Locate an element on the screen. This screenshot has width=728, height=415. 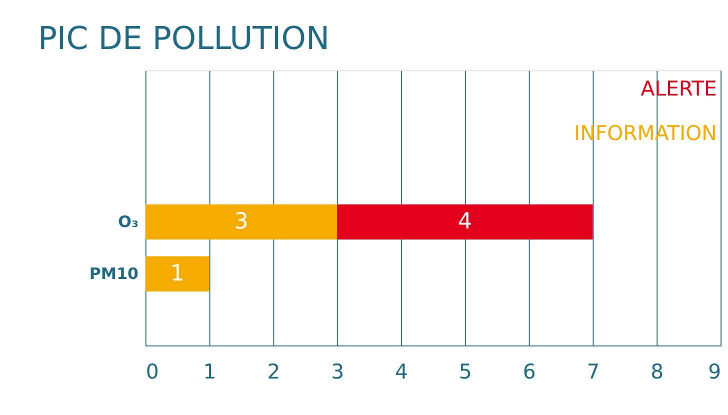
x-tick-label: 9 is located at coordinates (715, 371).